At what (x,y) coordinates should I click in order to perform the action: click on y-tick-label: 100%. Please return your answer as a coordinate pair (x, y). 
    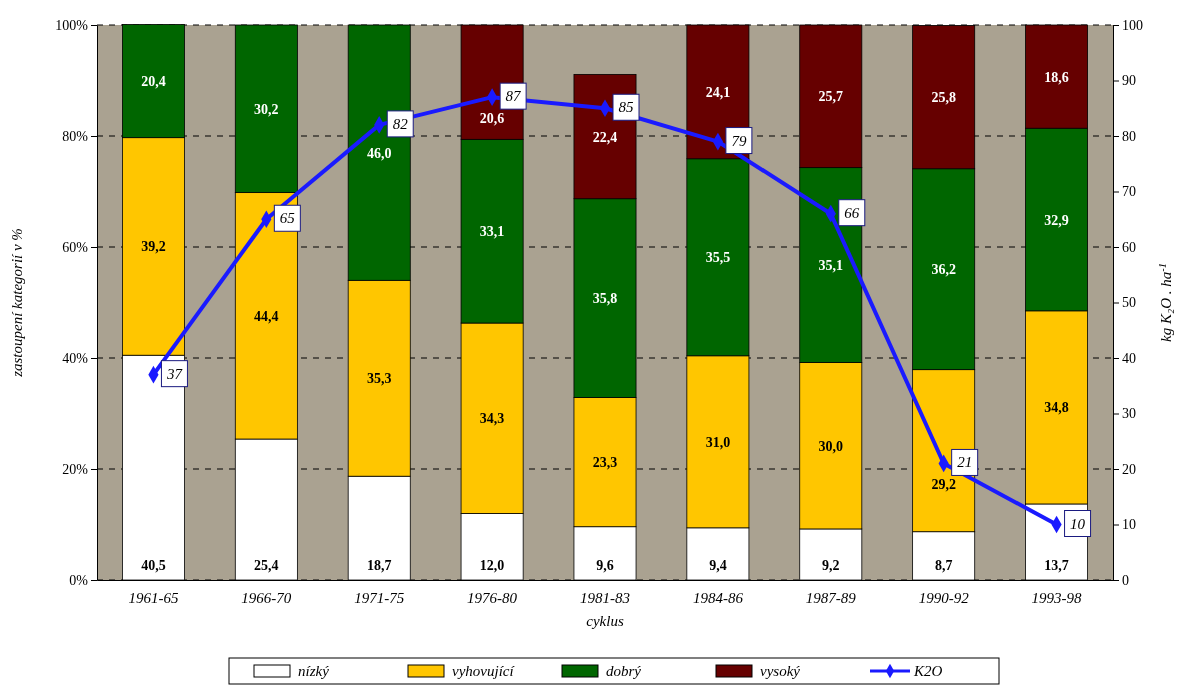
    Looking at the image, I should click on (72, 25).